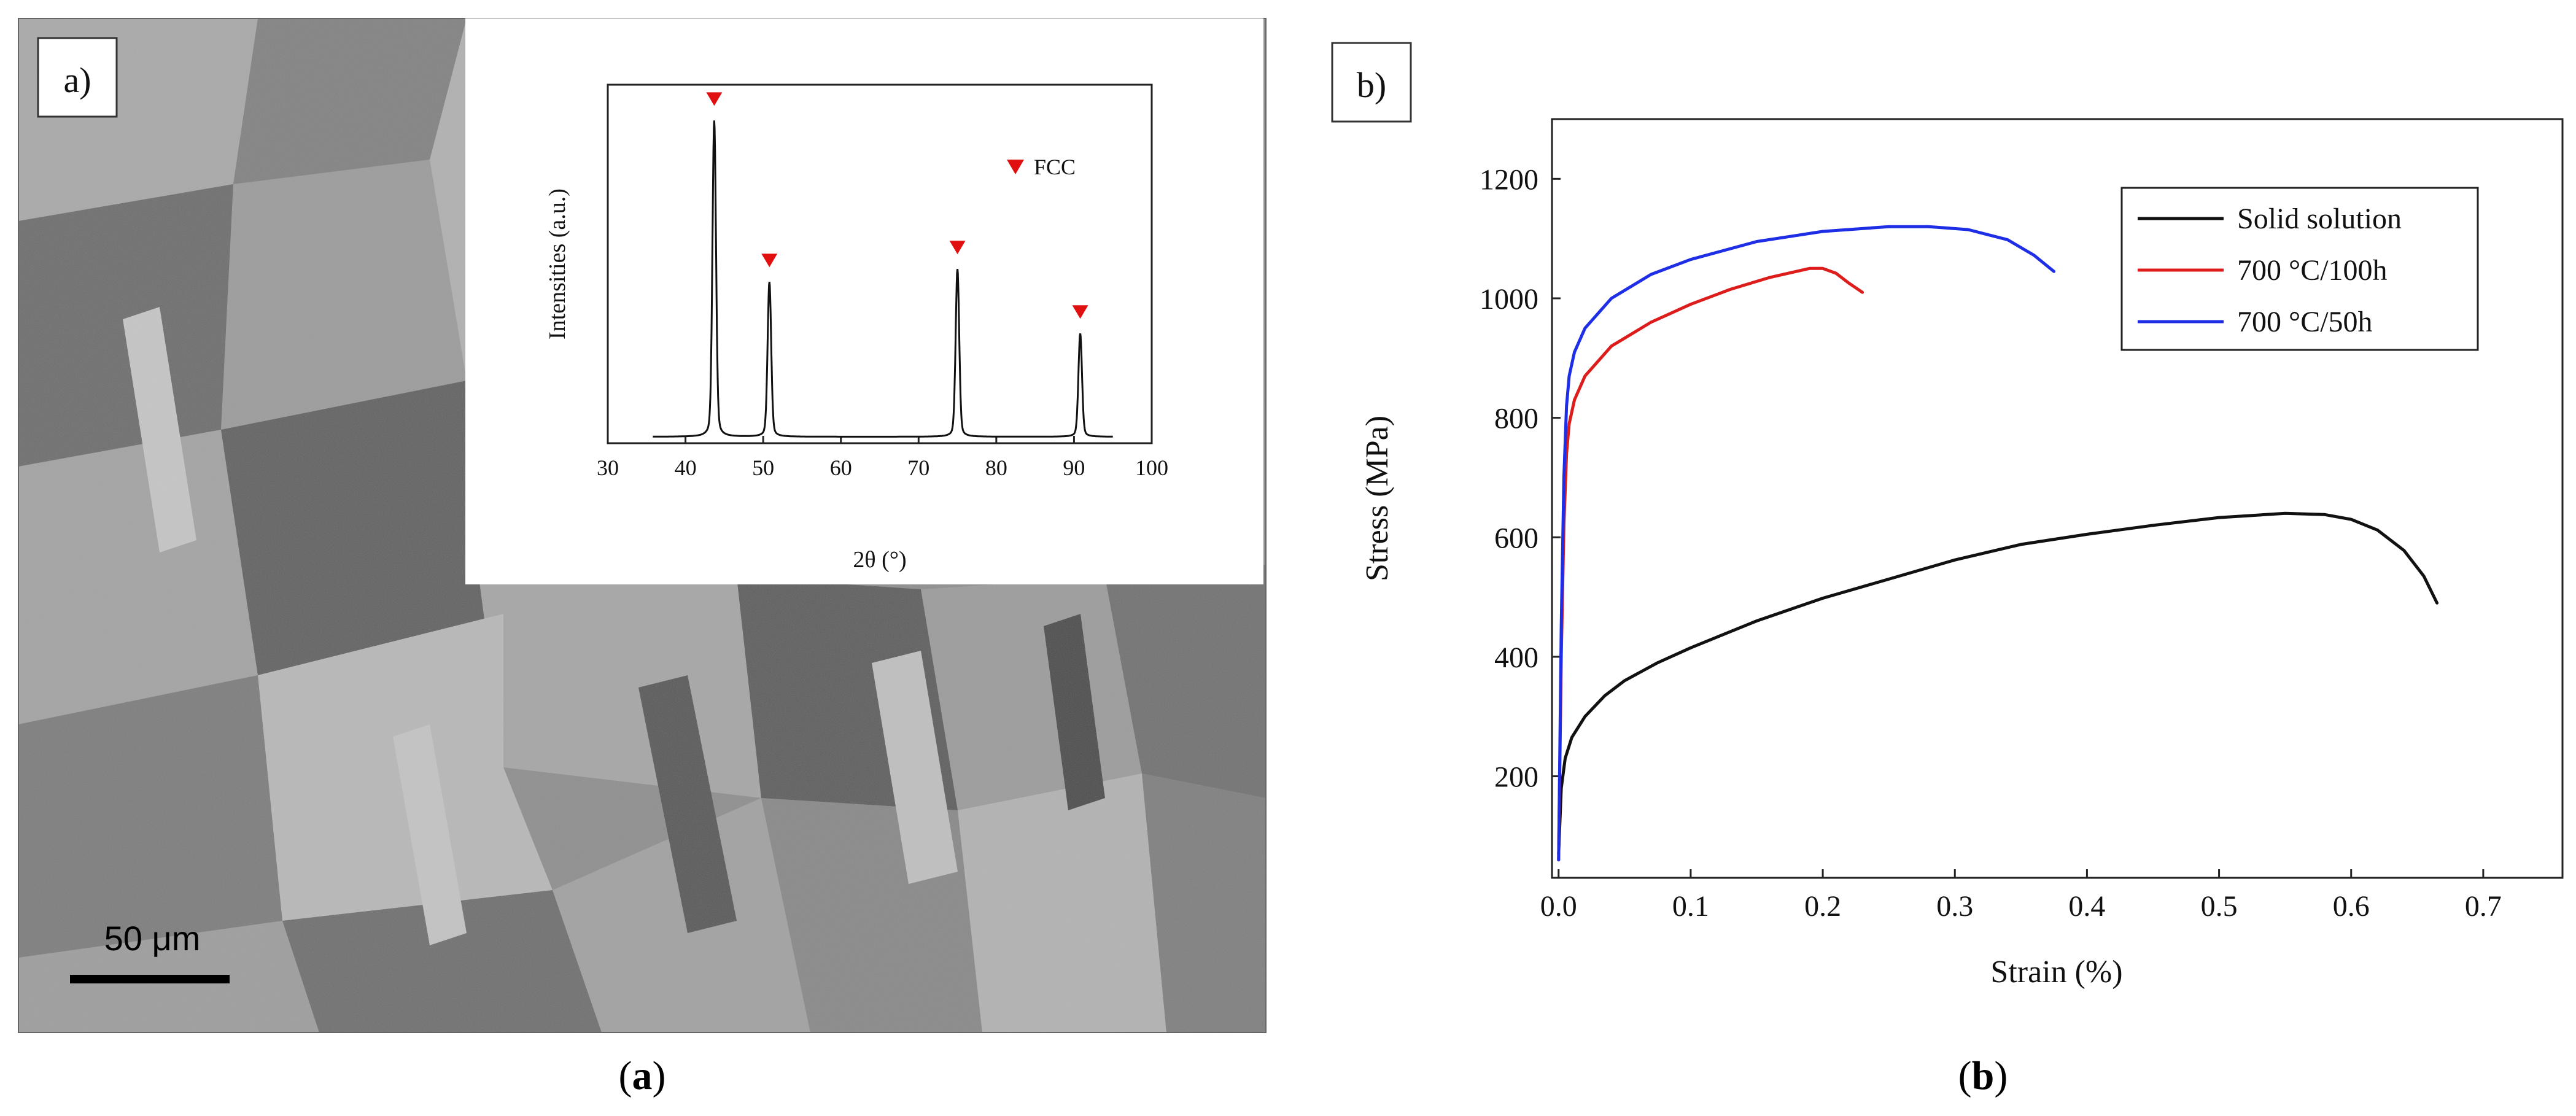  I want to click on xrd-x-tick-label: 90, so click(1074, 467).